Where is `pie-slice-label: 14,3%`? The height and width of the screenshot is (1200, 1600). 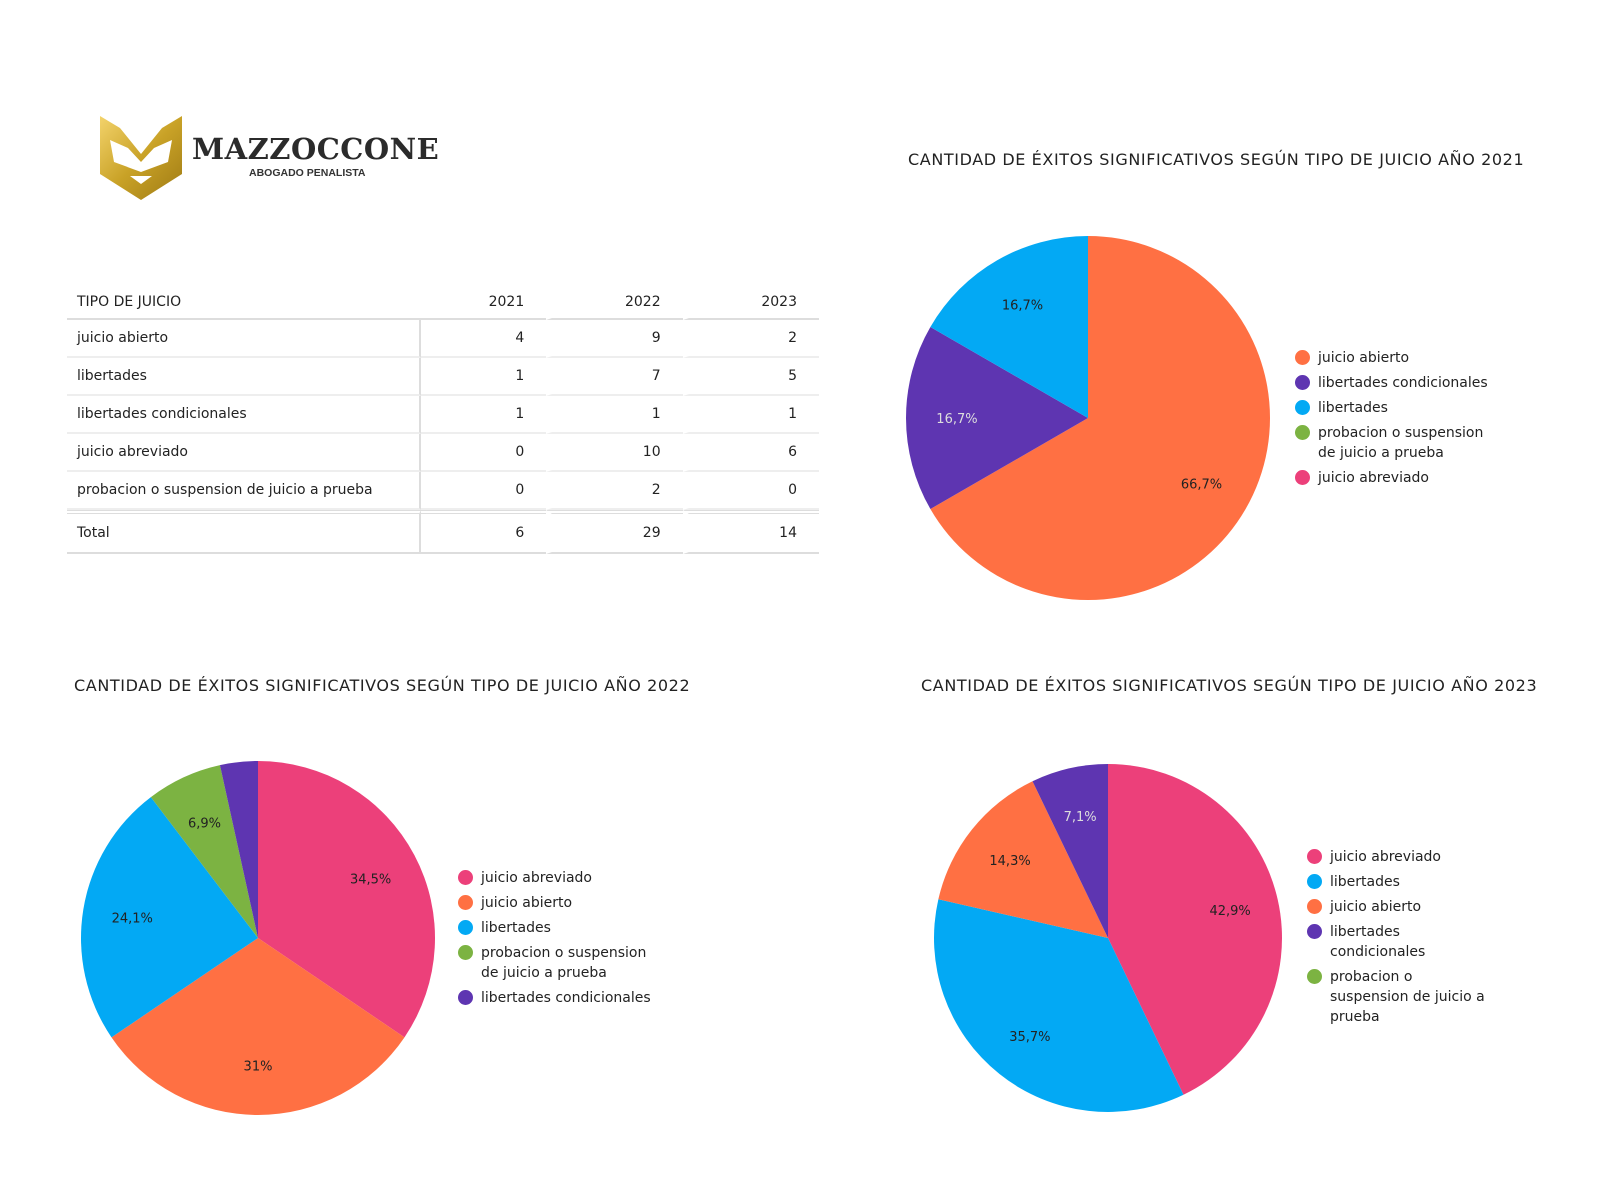 pie-slice-label: 14,3% is located at coordinates (1009, 861).